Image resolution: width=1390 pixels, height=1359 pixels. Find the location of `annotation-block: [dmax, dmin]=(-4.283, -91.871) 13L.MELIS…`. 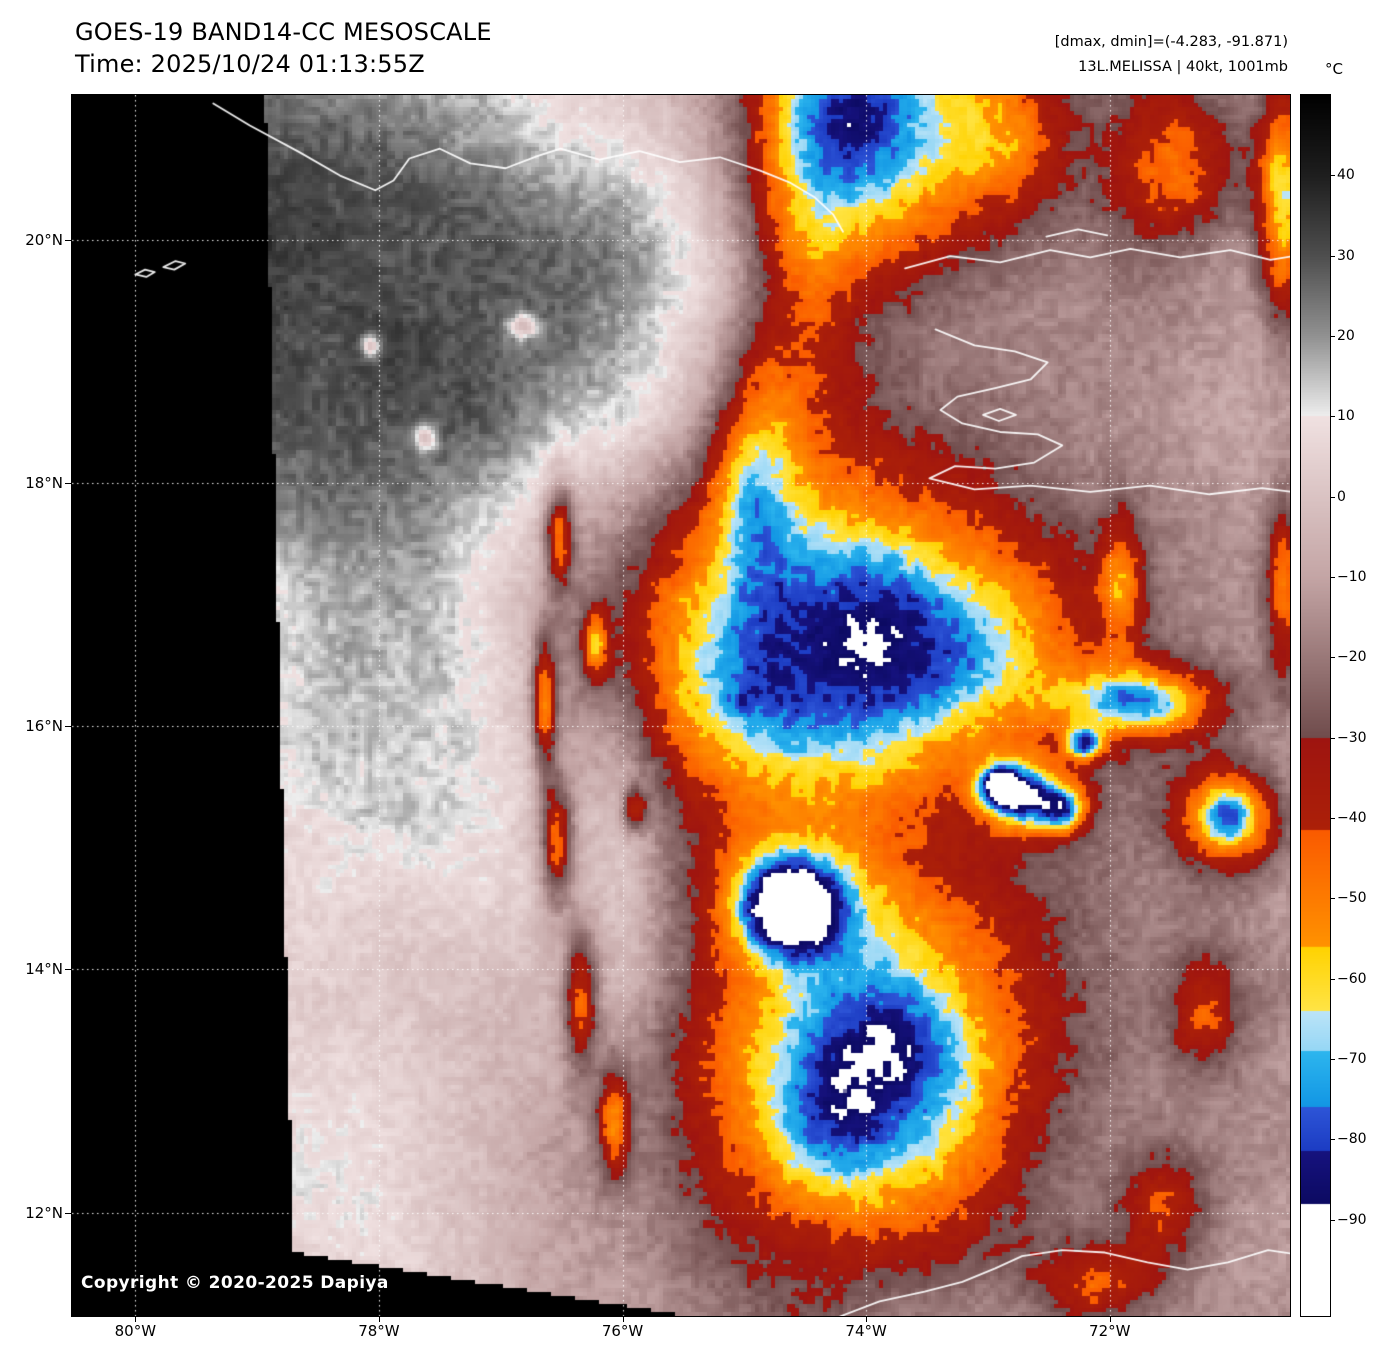

annotation-block: [dmax, dmin]=(-4.283, -91.871) 13L.MELIS… is located at coordinates (1171, 55).